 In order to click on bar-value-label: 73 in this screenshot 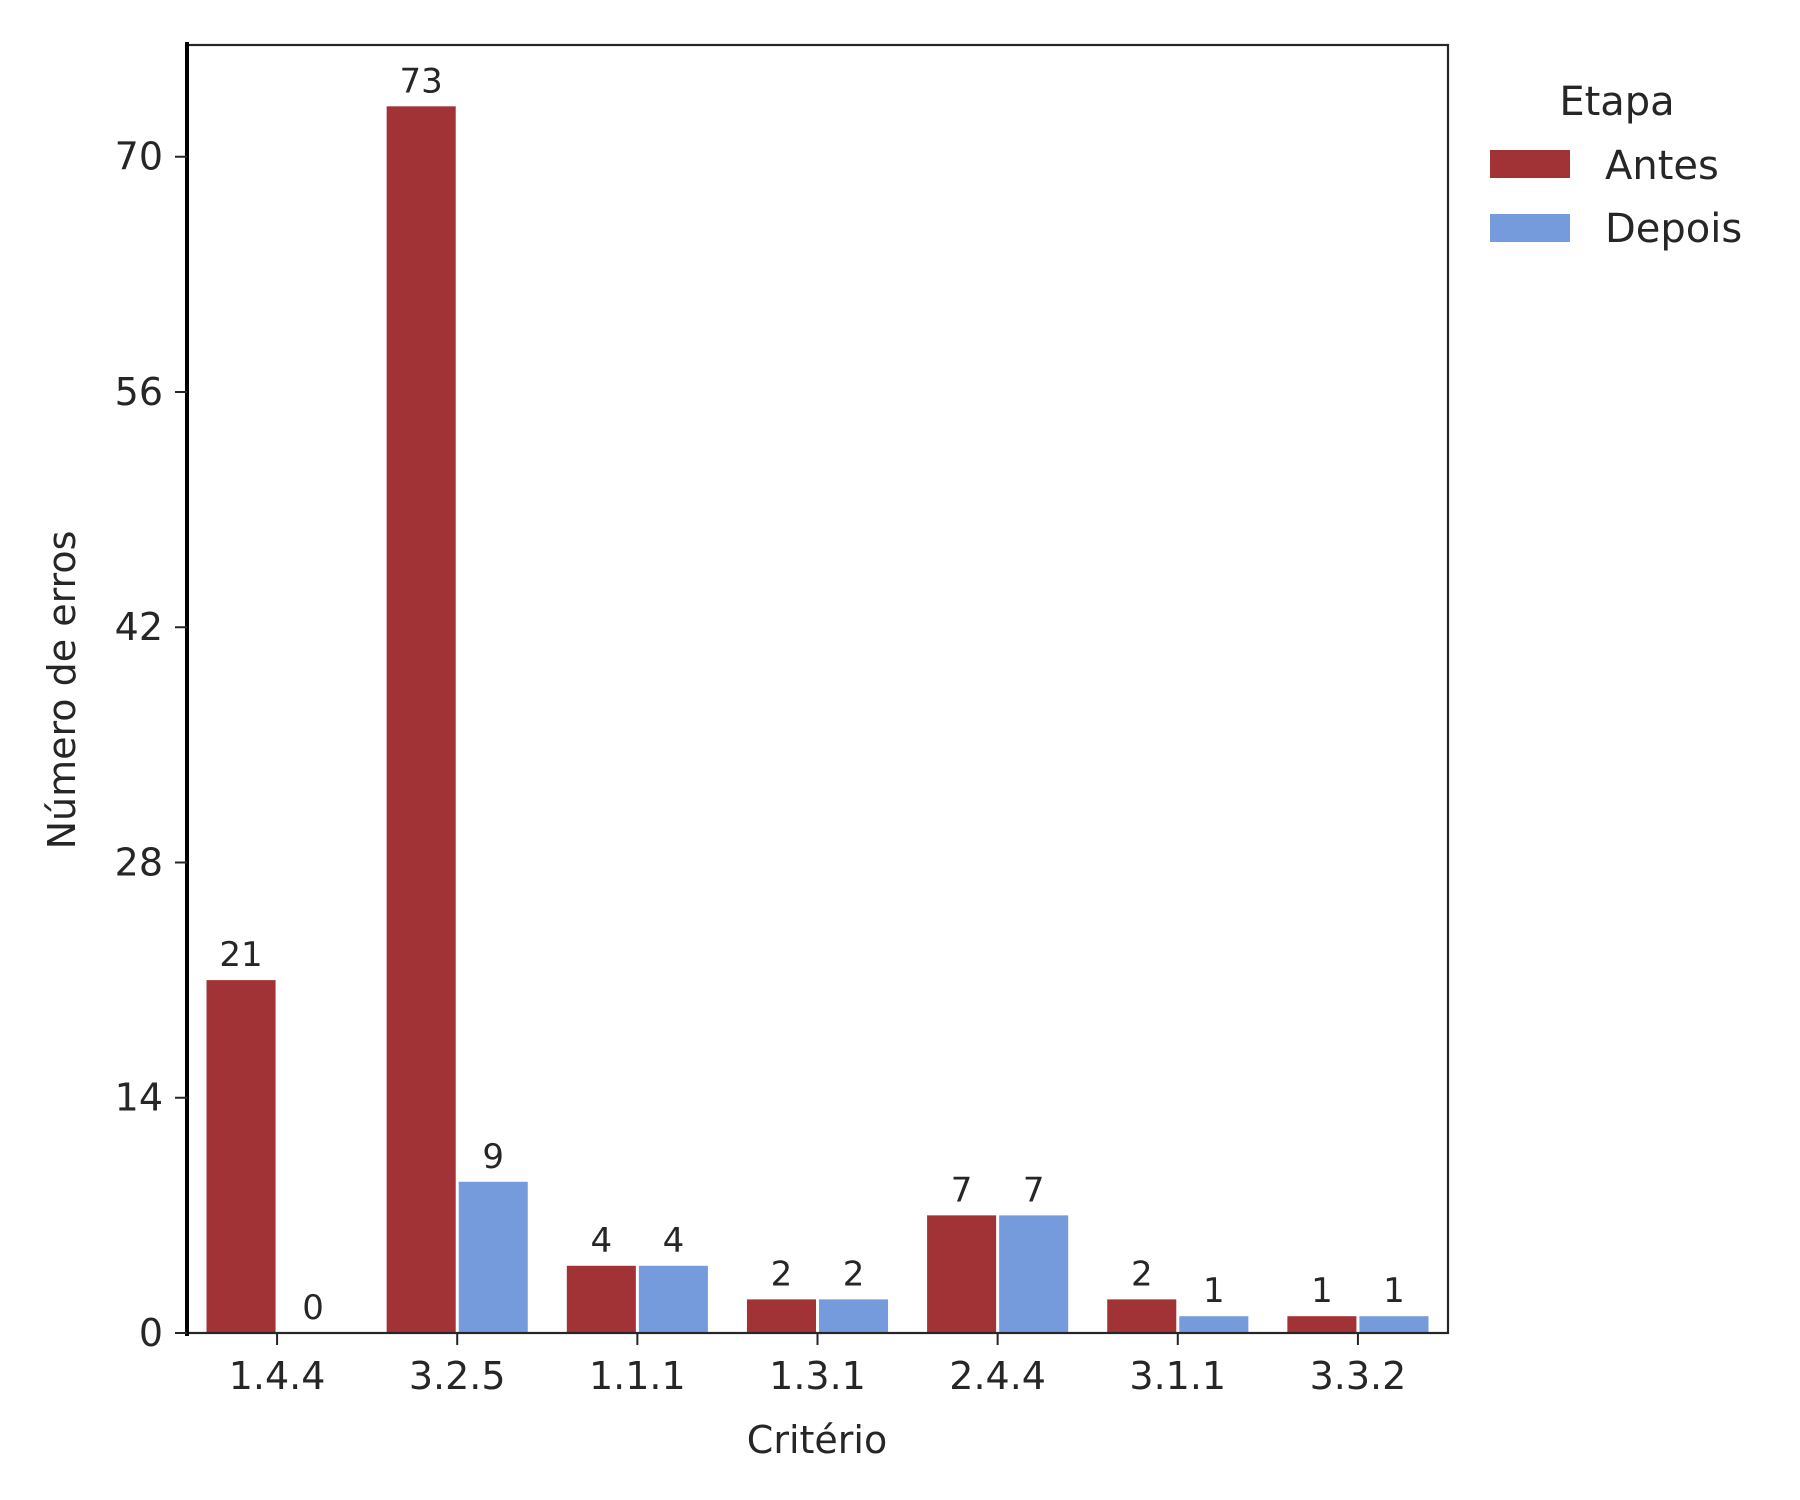, I will do `click(421, 81)`.